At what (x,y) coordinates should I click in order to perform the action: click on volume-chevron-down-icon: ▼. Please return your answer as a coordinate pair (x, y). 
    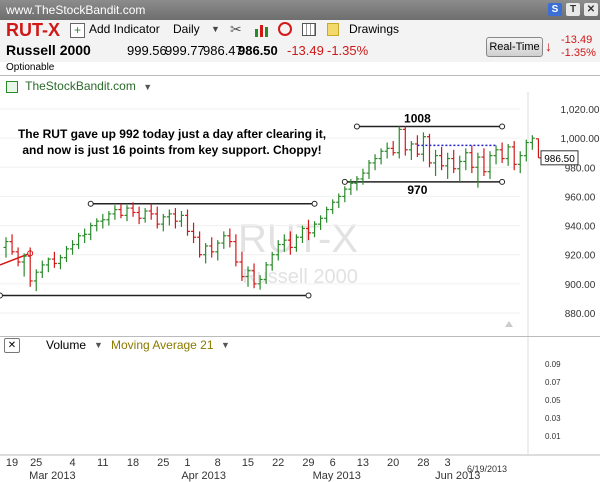
    Looking at the image, I should click on (98, 345).